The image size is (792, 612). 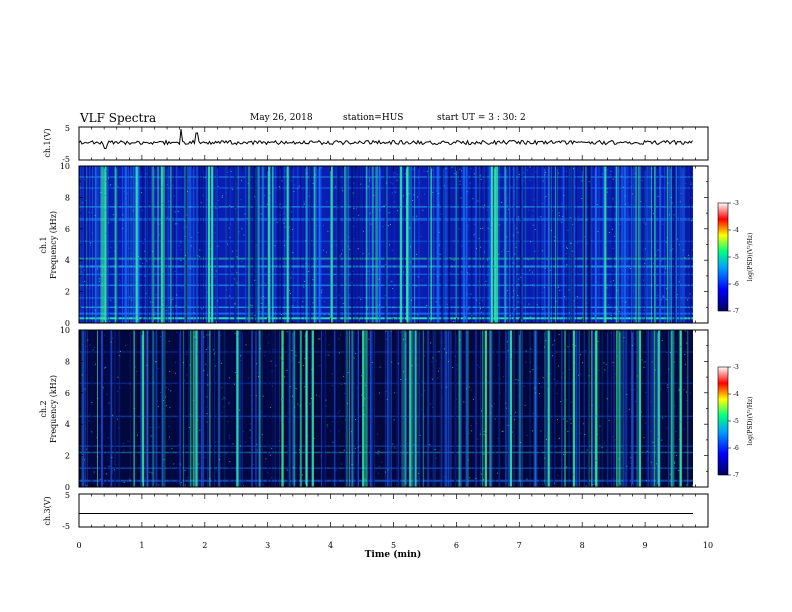 What do you see at coordinates (582, 545) in the screenshot?
I see `xtick-label: 8` at bounding box center [582, 545].